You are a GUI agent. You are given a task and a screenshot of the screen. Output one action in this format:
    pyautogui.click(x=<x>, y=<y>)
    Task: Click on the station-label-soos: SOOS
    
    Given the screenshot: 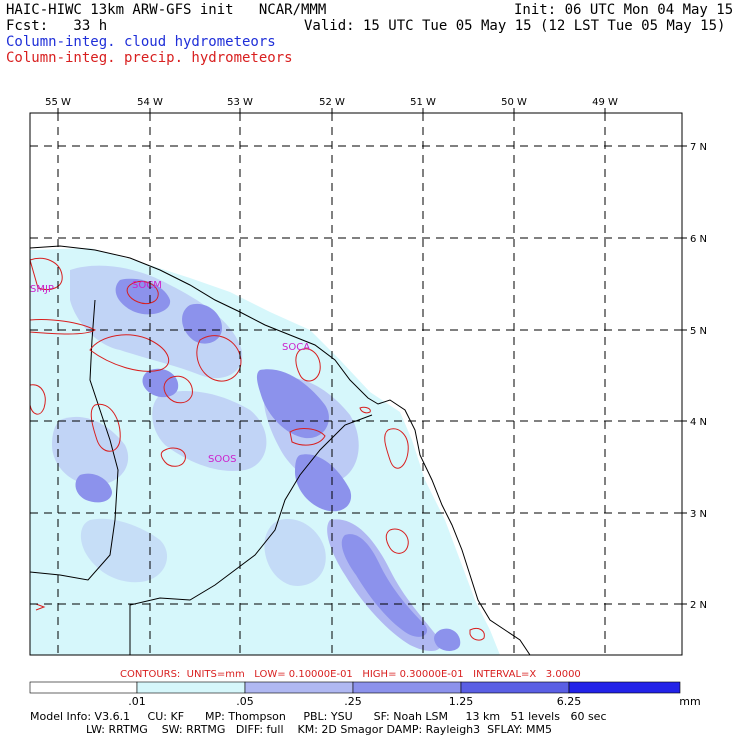 What is the action you would take?
    pyautogui.click(x=222, y=459)
    